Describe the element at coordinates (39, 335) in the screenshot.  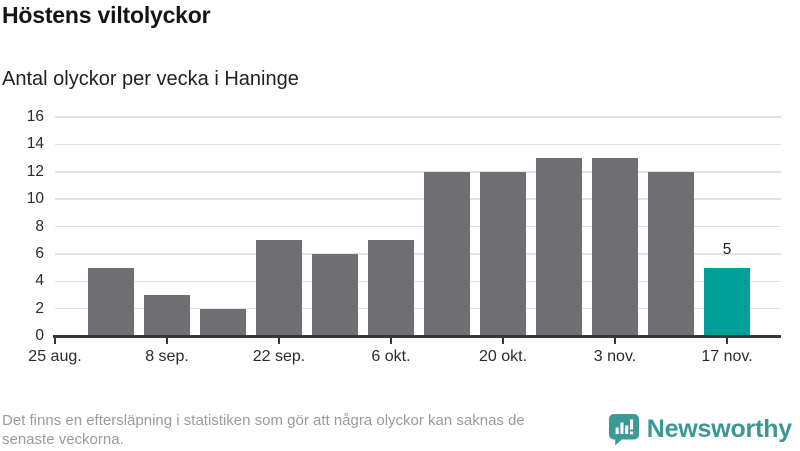
I see `y-tick-label: 0` at that location.